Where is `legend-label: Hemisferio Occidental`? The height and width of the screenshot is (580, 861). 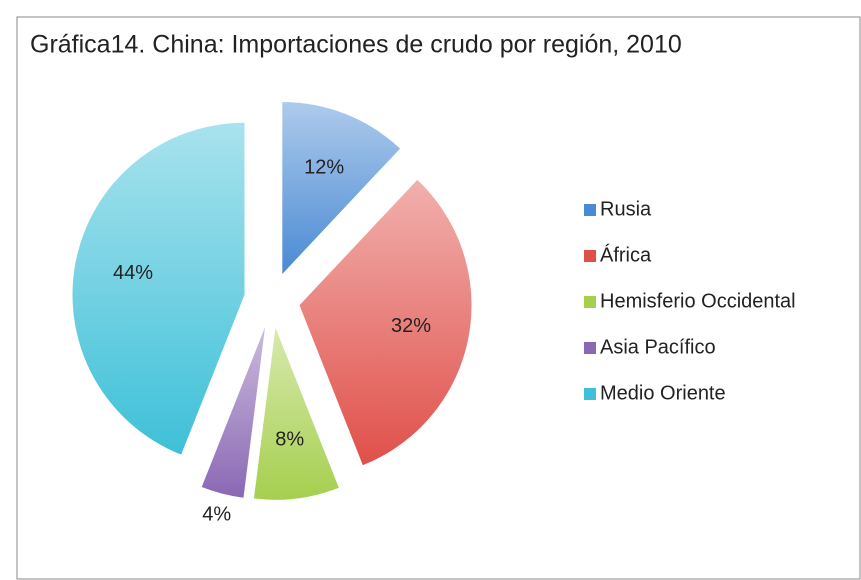 legend-label: Hemisferio Occidental is located at coordinates (698, 301).